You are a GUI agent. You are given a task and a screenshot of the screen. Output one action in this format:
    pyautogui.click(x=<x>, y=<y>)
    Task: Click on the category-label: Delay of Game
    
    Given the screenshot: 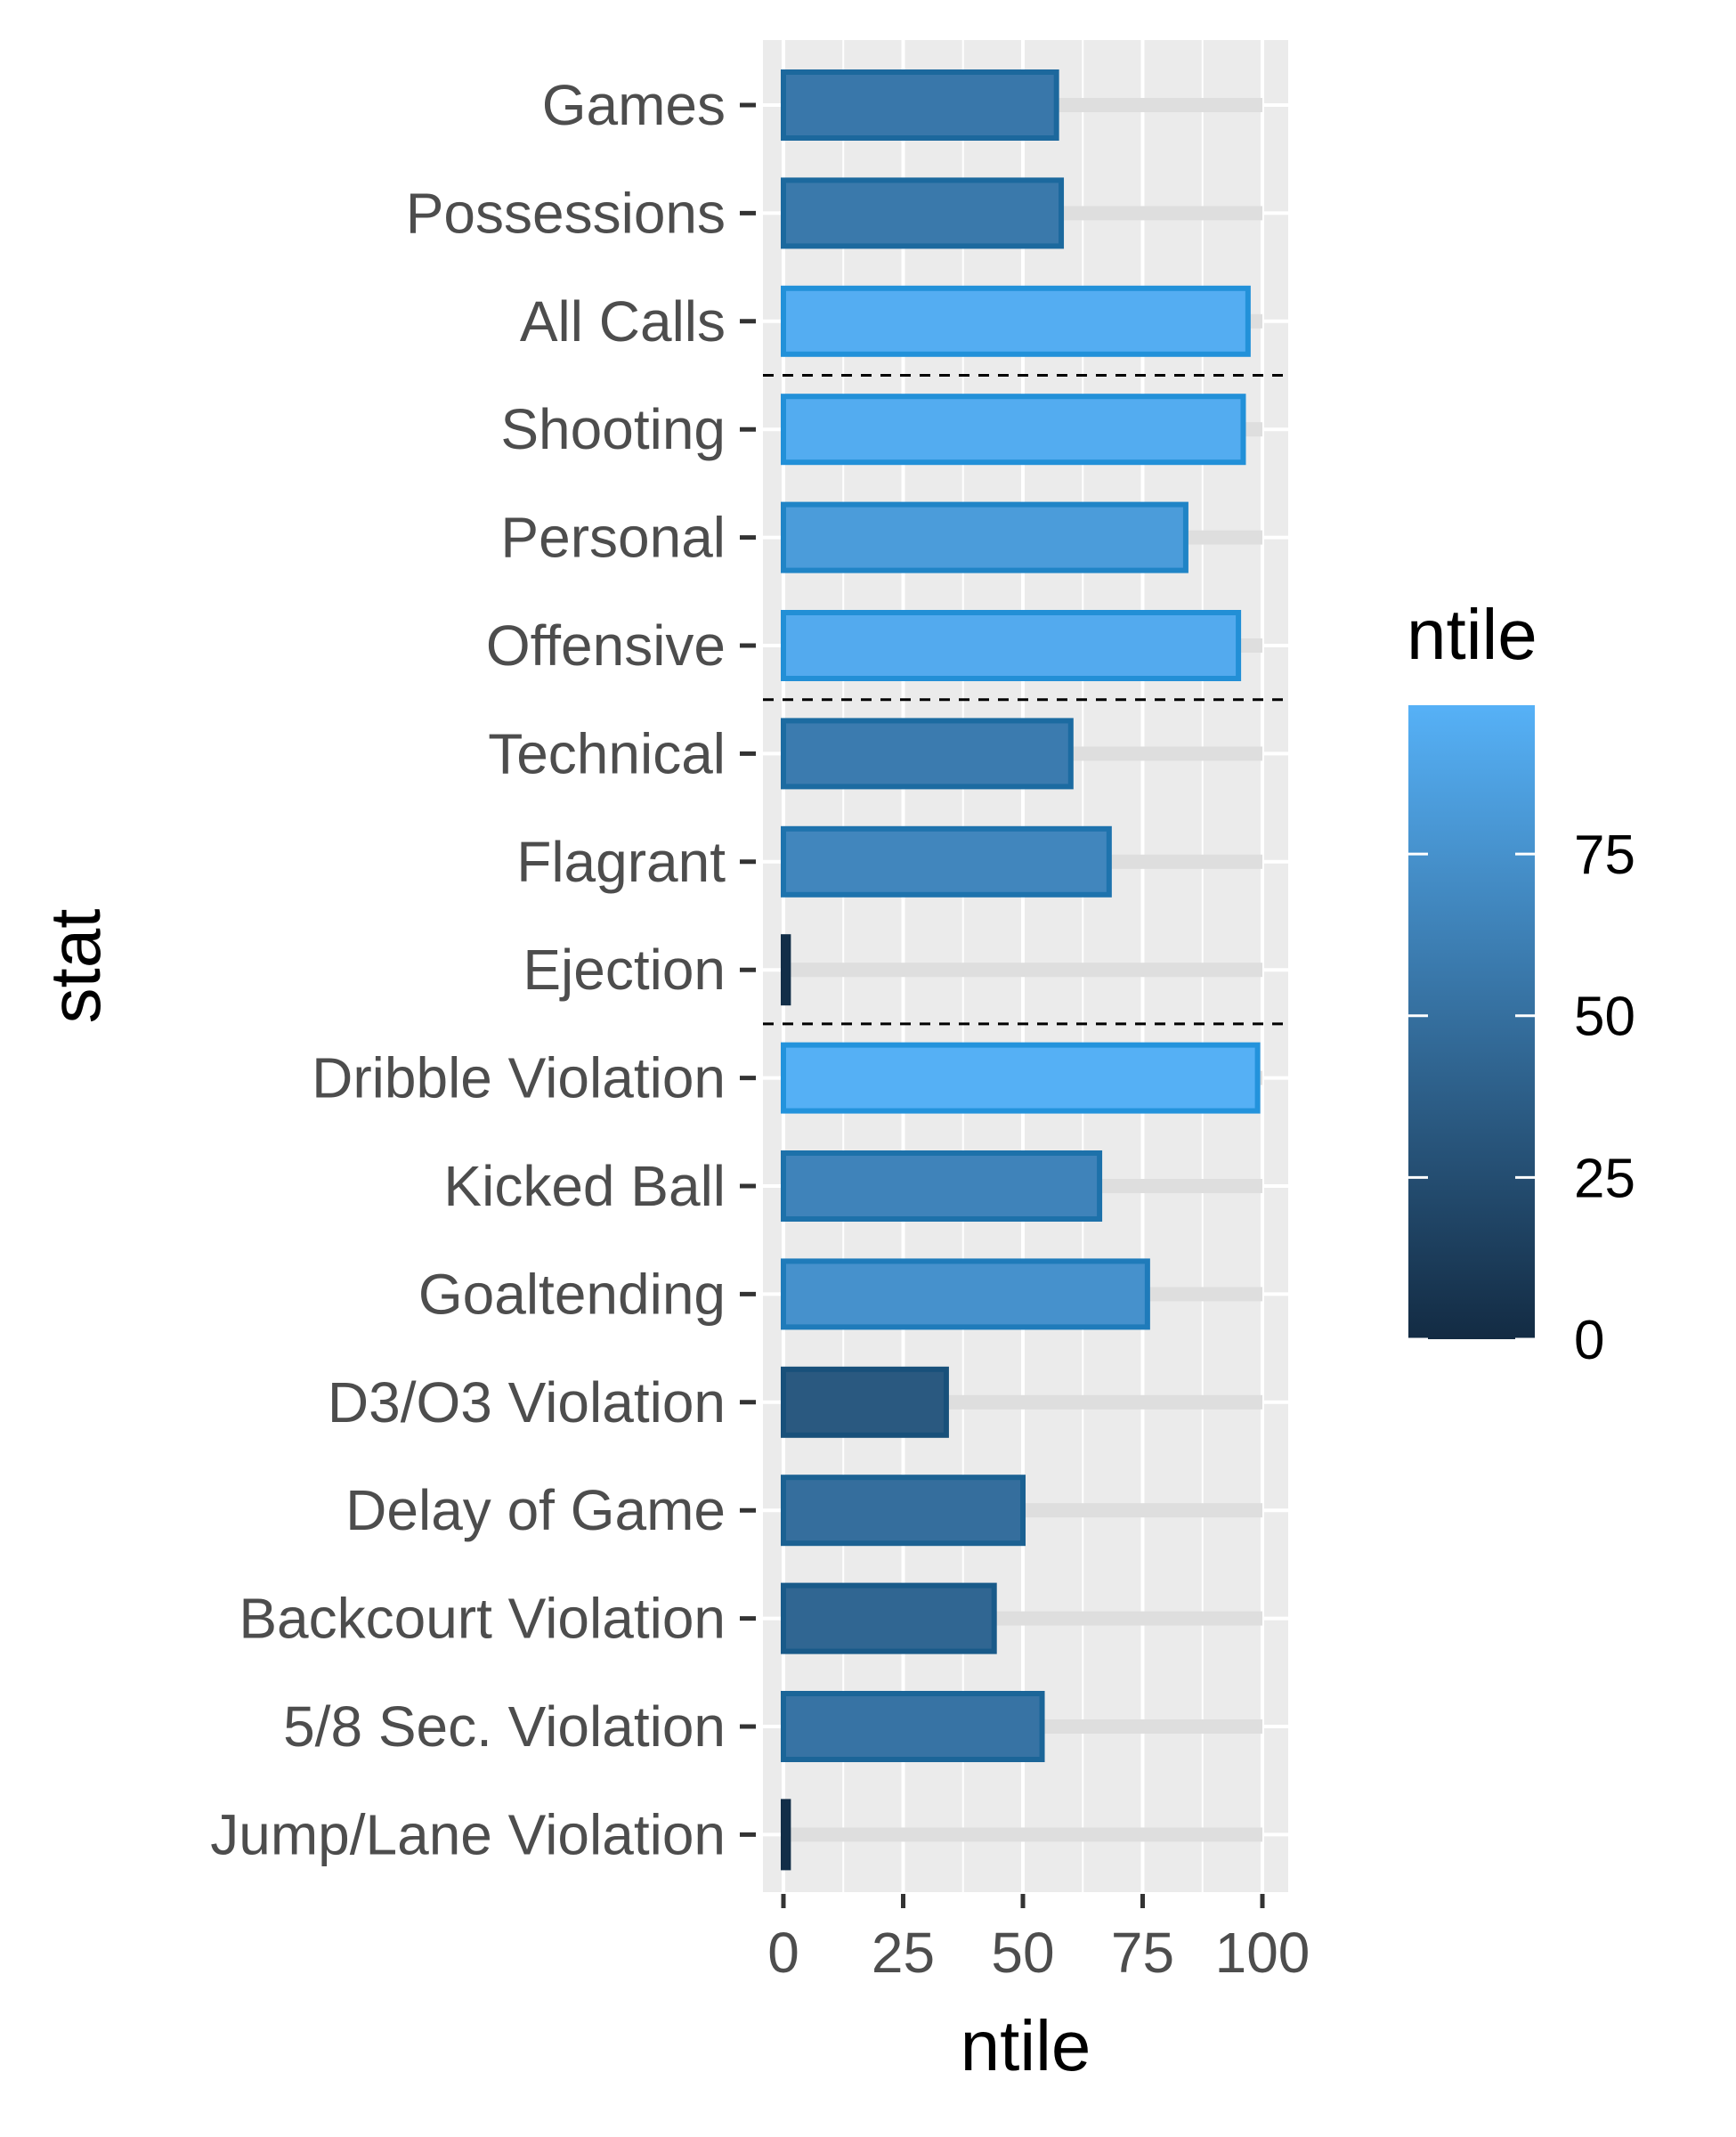 What is the action you would take?
    pyautogui.click(x=535, y=1510)
    